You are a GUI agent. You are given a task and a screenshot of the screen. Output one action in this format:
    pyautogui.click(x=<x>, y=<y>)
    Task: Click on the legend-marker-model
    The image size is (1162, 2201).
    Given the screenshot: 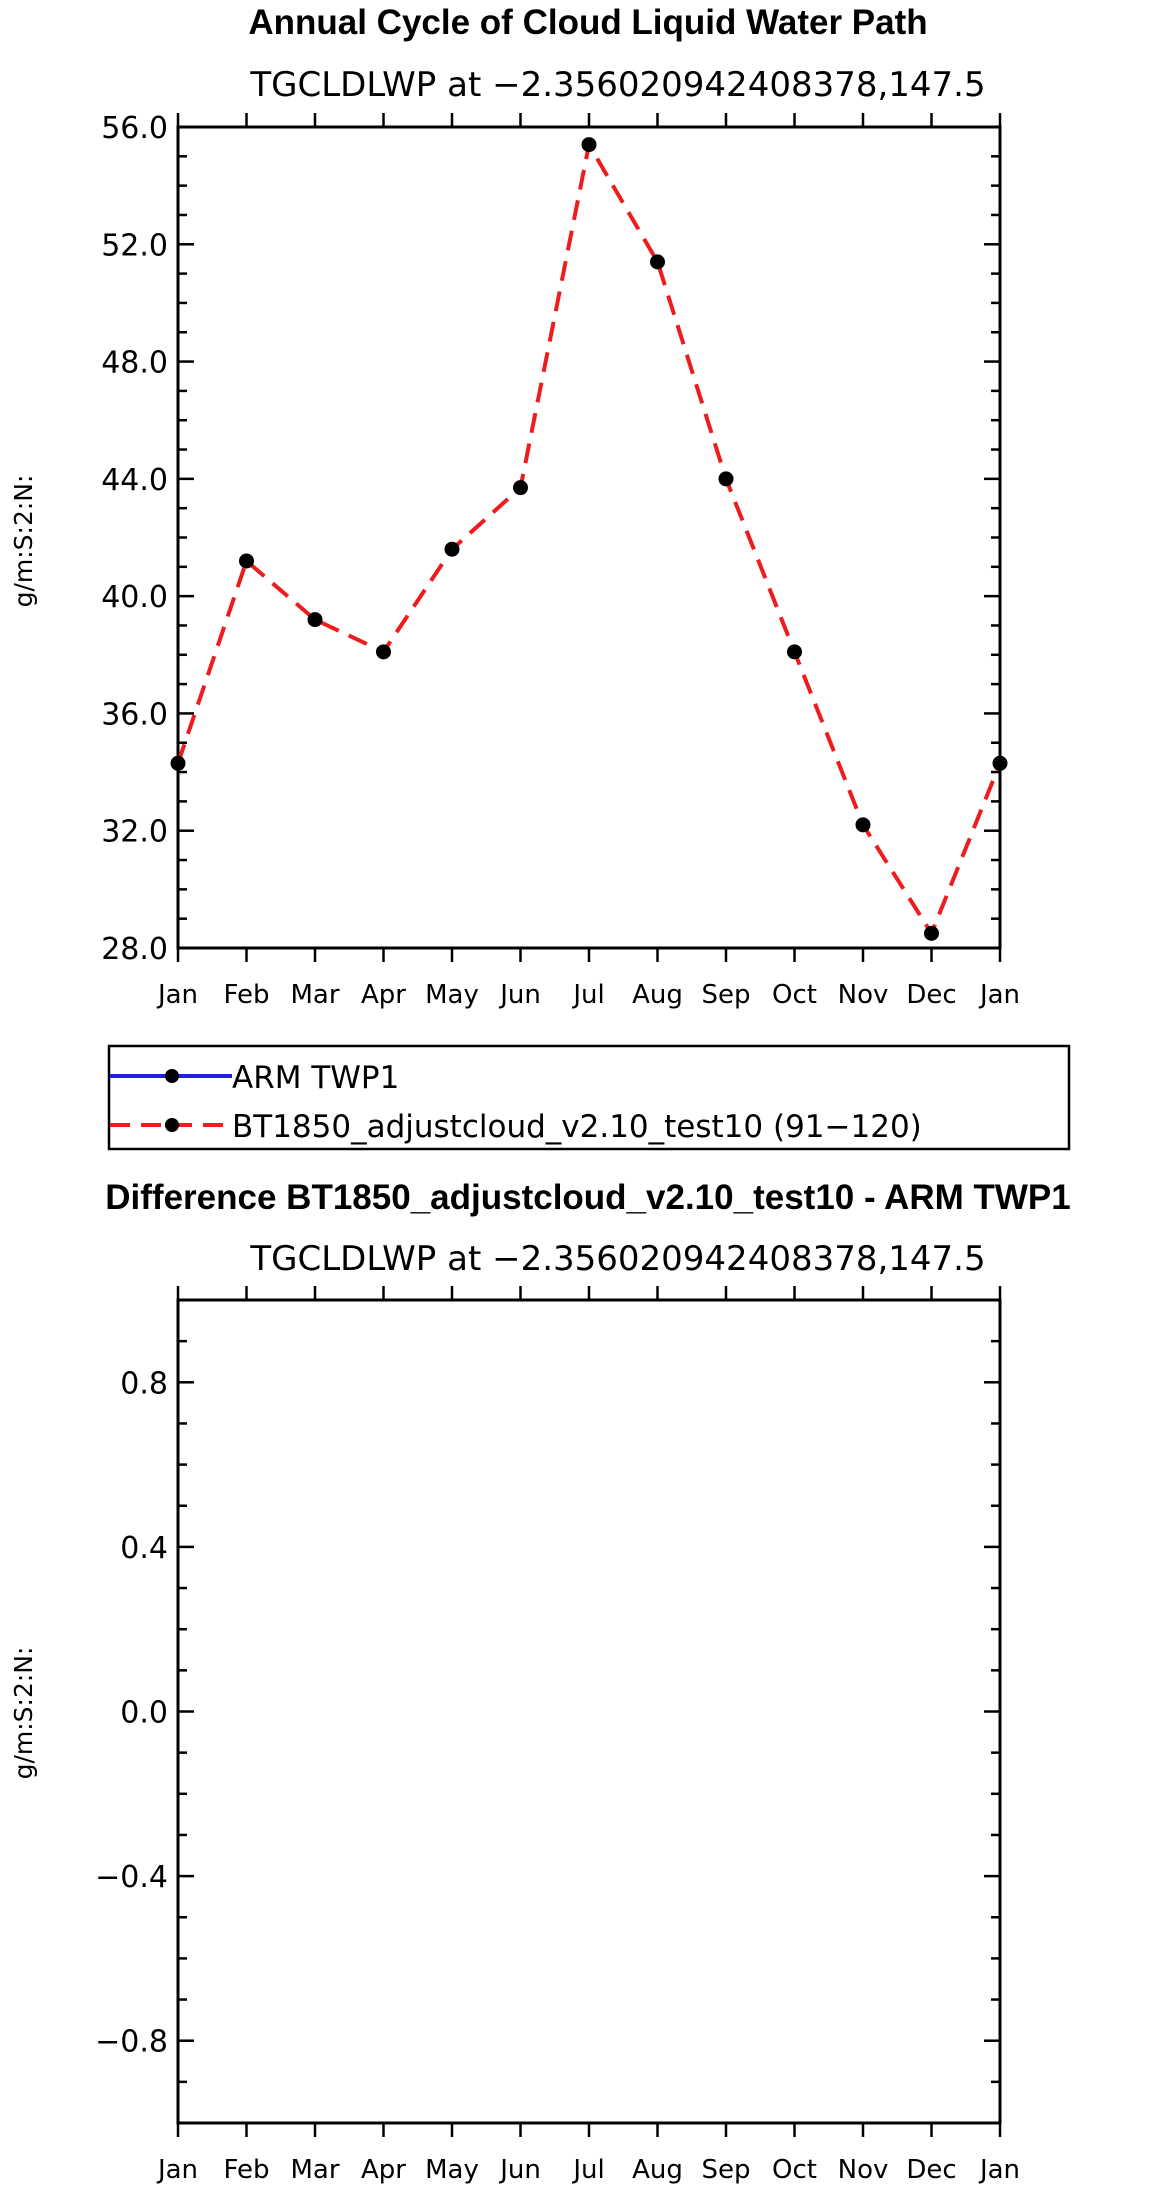 What is the action you would take?
    pyautogui.click(x=172, y=1125)
    